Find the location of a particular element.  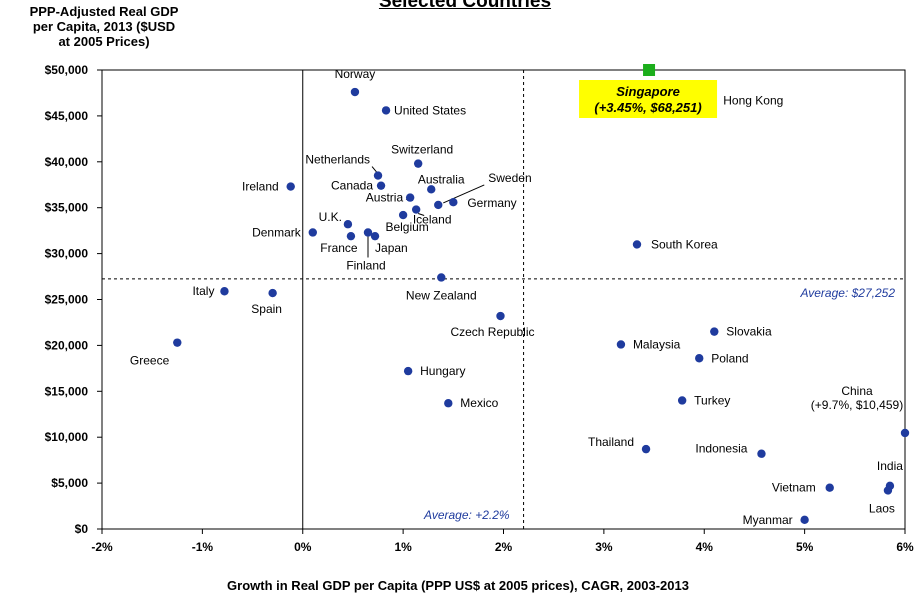

point-denmark is located at coordinates (312, 232).